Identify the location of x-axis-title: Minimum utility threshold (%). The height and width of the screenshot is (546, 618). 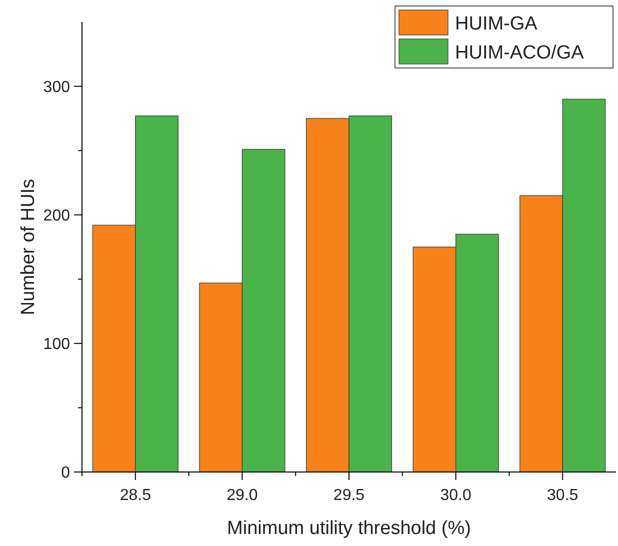
(349, 528).